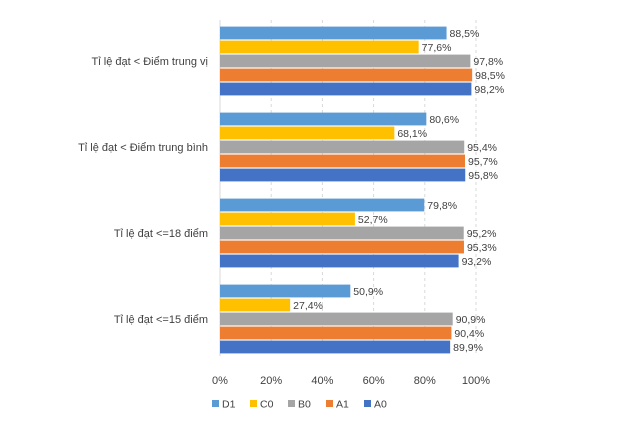 This screenshot has height=438, width=620. I want to click on data-label: 95,4%, so click(482, 148).